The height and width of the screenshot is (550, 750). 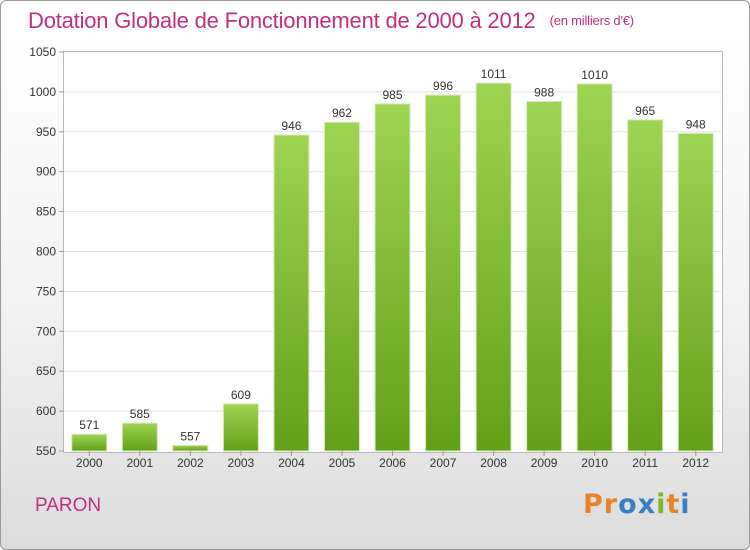 I want to click on y-tick-label: 850, so click(x=46, y=212).